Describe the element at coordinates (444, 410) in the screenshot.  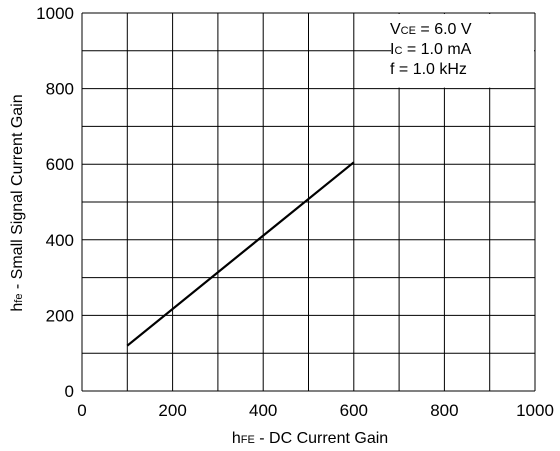
I see `x-tick-label: 800` at that location.